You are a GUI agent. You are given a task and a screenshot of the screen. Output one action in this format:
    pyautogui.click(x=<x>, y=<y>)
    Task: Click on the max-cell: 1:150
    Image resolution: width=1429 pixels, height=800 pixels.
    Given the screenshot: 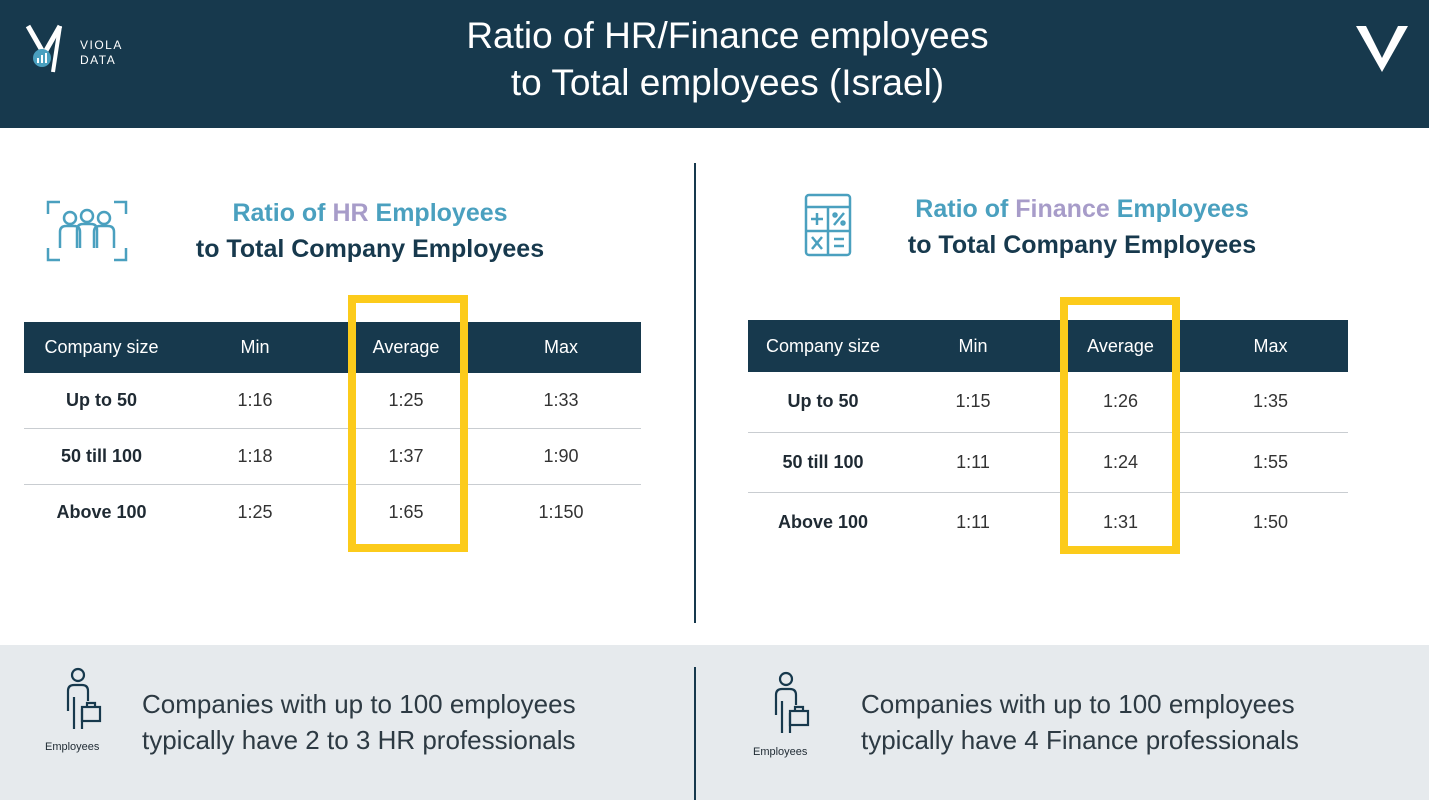 What is the action you would take?
    pyautogui.click(x=561, y=511)
    